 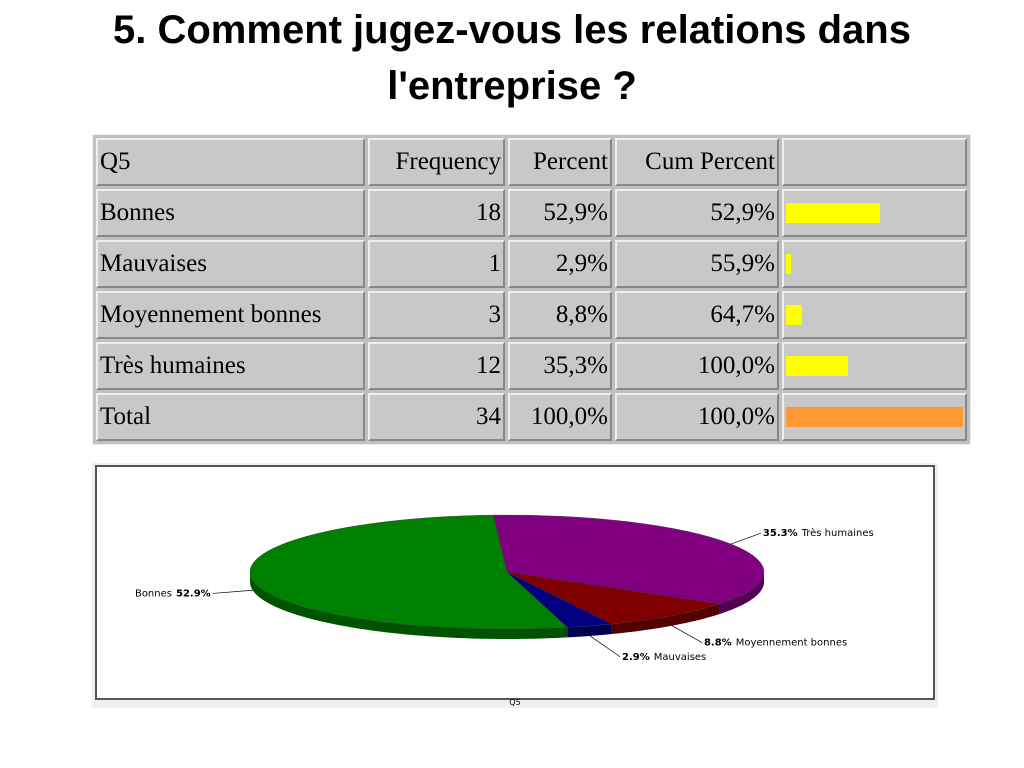 I want to click on row-label: Moyennement bonnes, so click(x=230, y=315).